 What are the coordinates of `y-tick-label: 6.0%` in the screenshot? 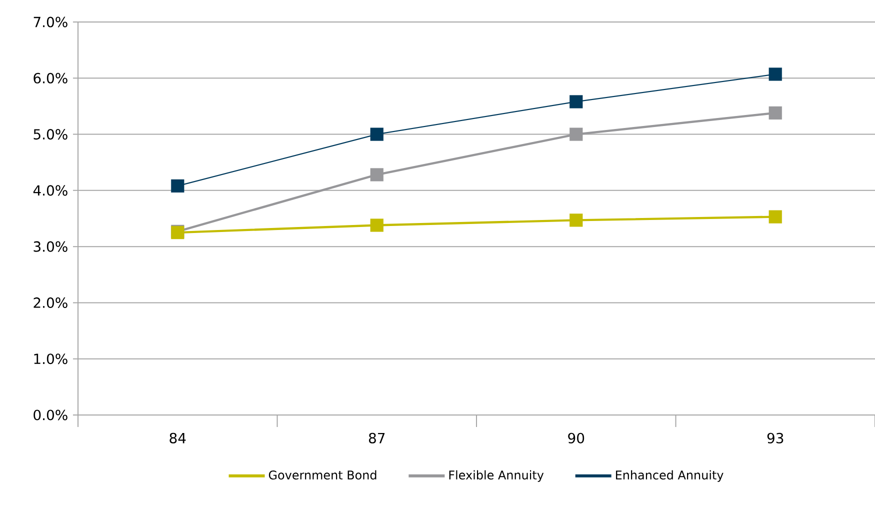 It's located at (51, 78).